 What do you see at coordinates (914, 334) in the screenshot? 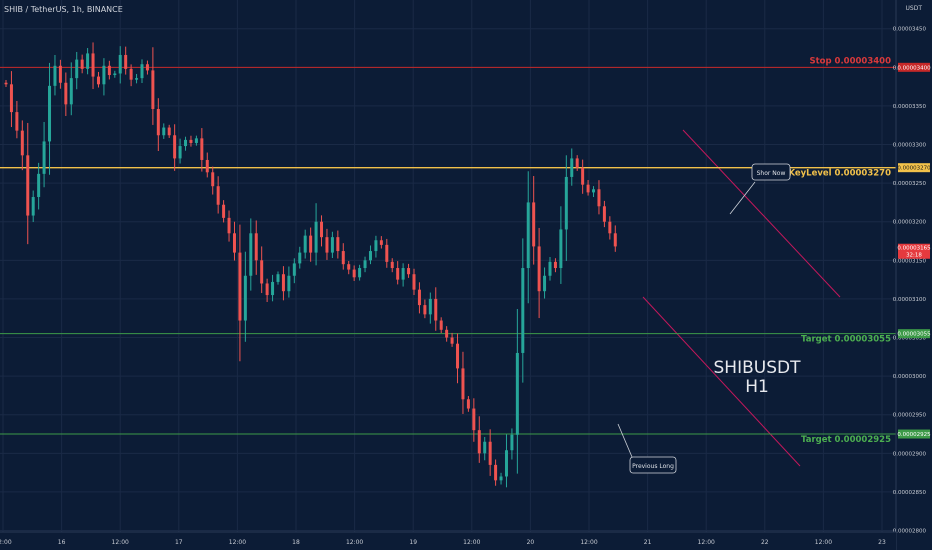
I see `target-1-price-tag` at bounding box center [914, 334].